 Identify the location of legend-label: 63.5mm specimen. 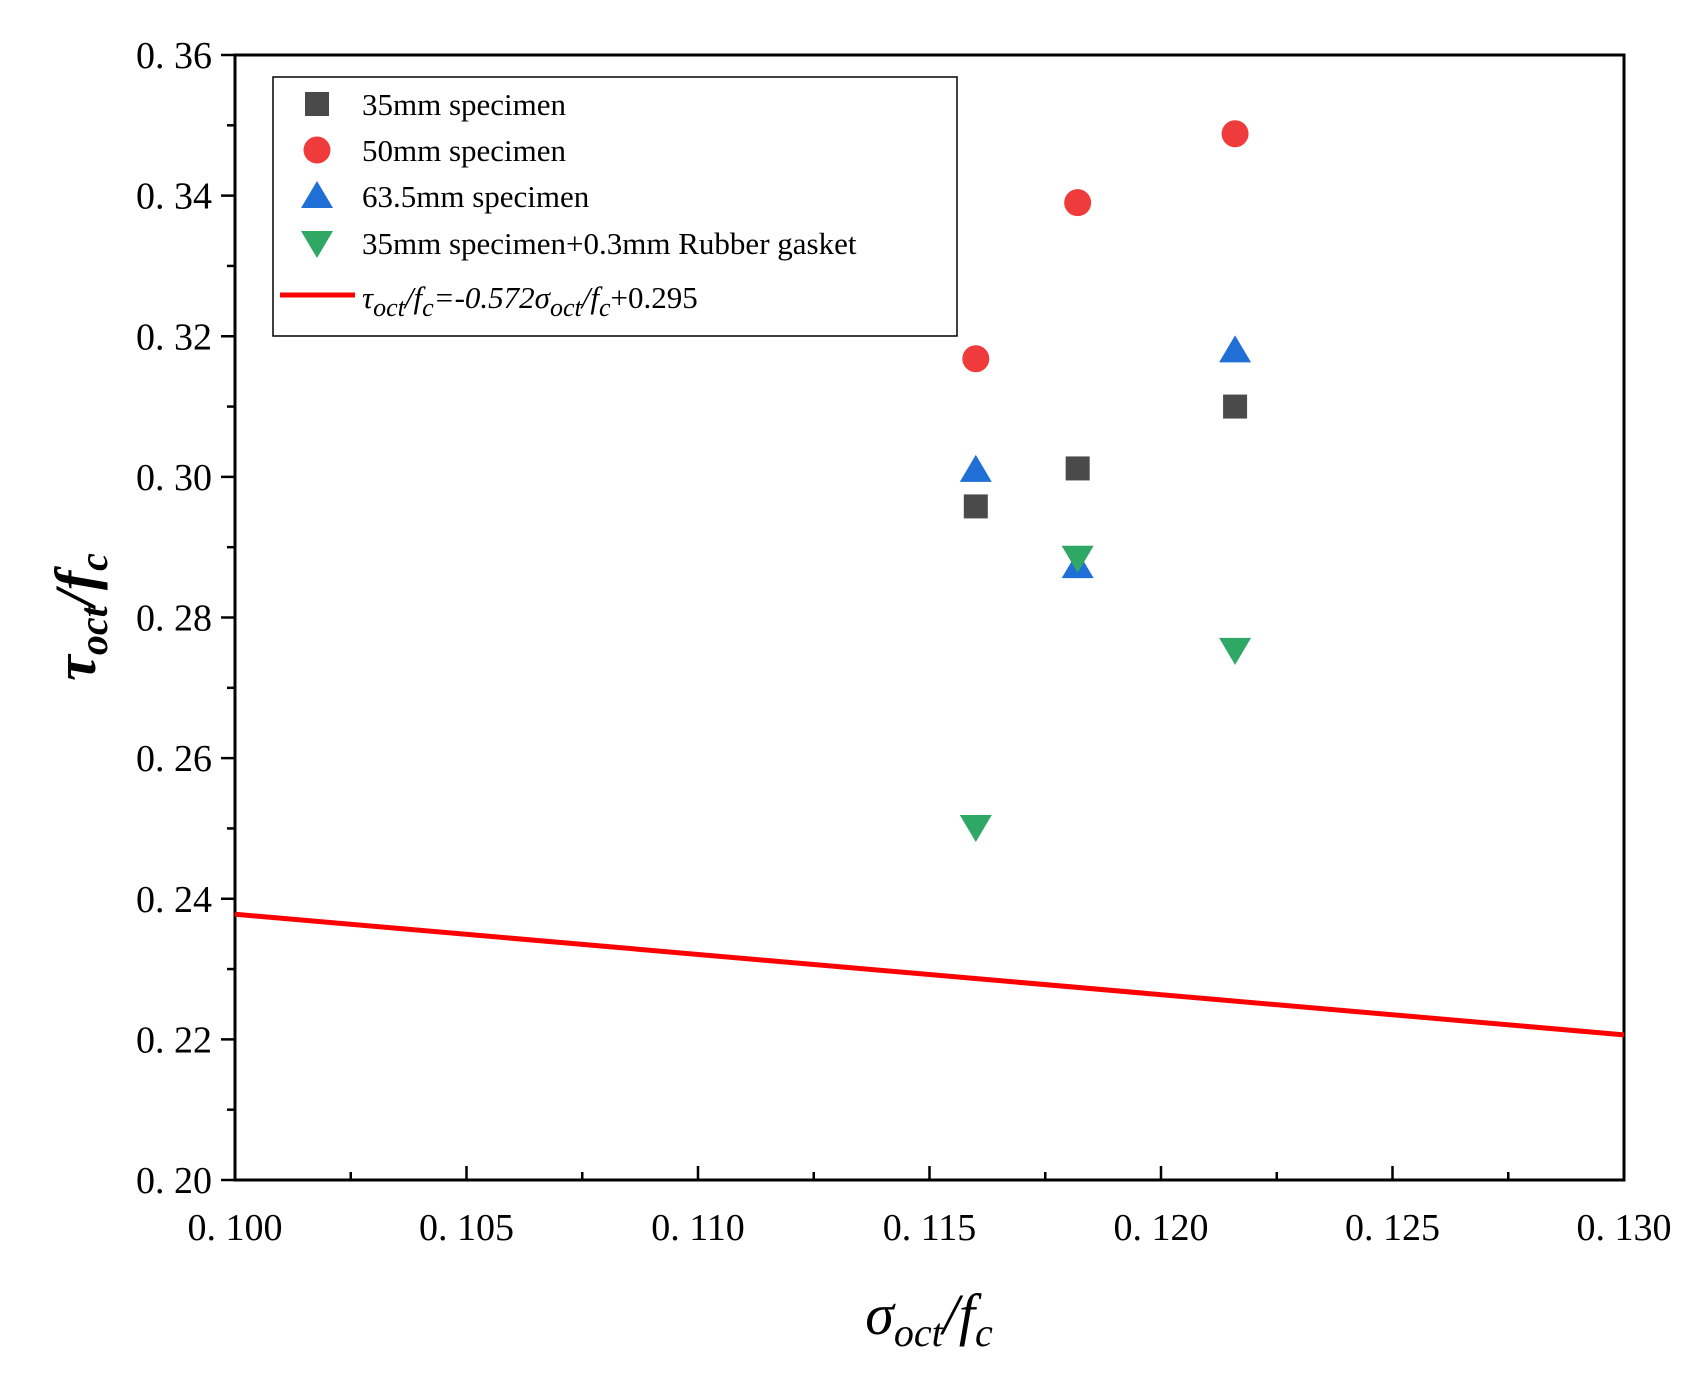
(476, 196).